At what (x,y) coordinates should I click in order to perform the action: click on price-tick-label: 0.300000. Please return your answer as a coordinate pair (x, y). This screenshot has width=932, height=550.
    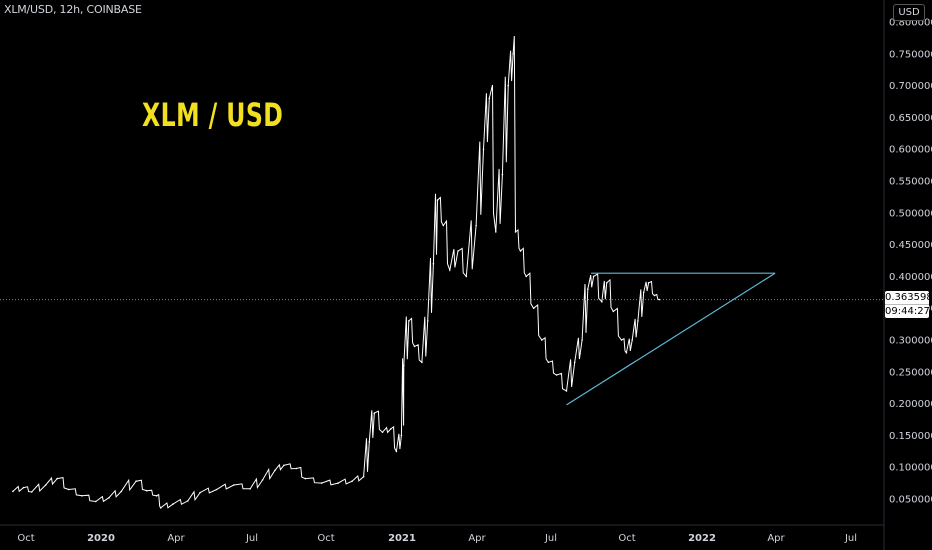
    Looking at the image, I should click on (910, 341).